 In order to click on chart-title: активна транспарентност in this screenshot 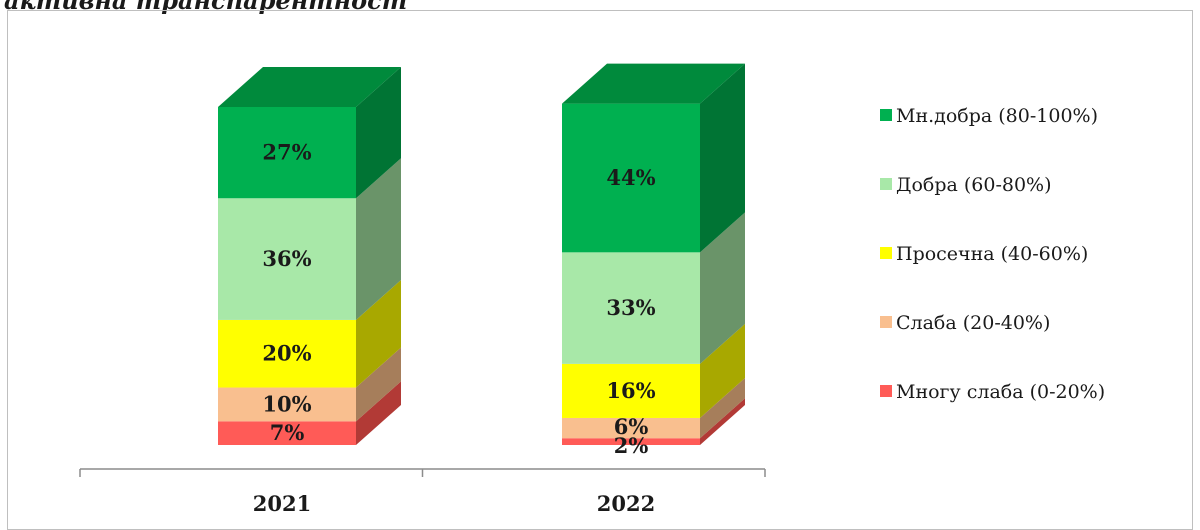, I will do `click(206, 7)`.